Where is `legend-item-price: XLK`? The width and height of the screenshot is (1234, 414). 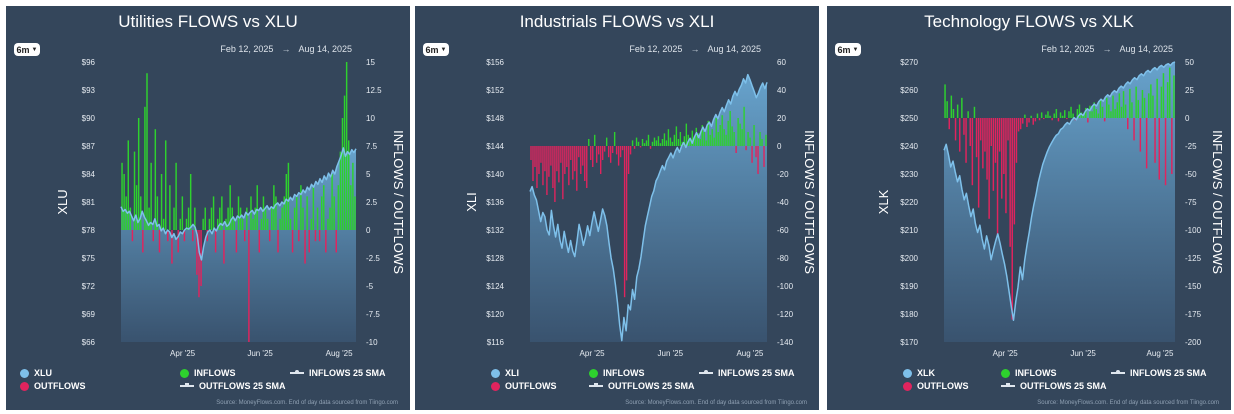 legend-item-price: XLK is located at coordinates (919, 373).